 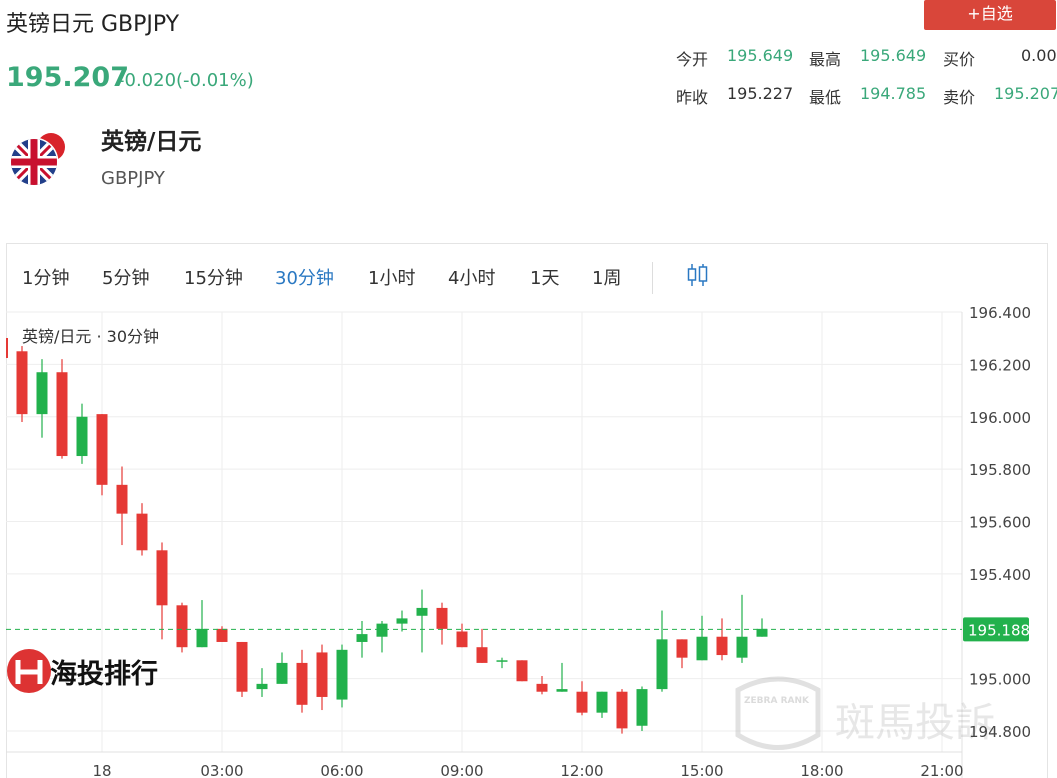 I want to click on x-tick-label: 15:00, so click(x=701, y=770).